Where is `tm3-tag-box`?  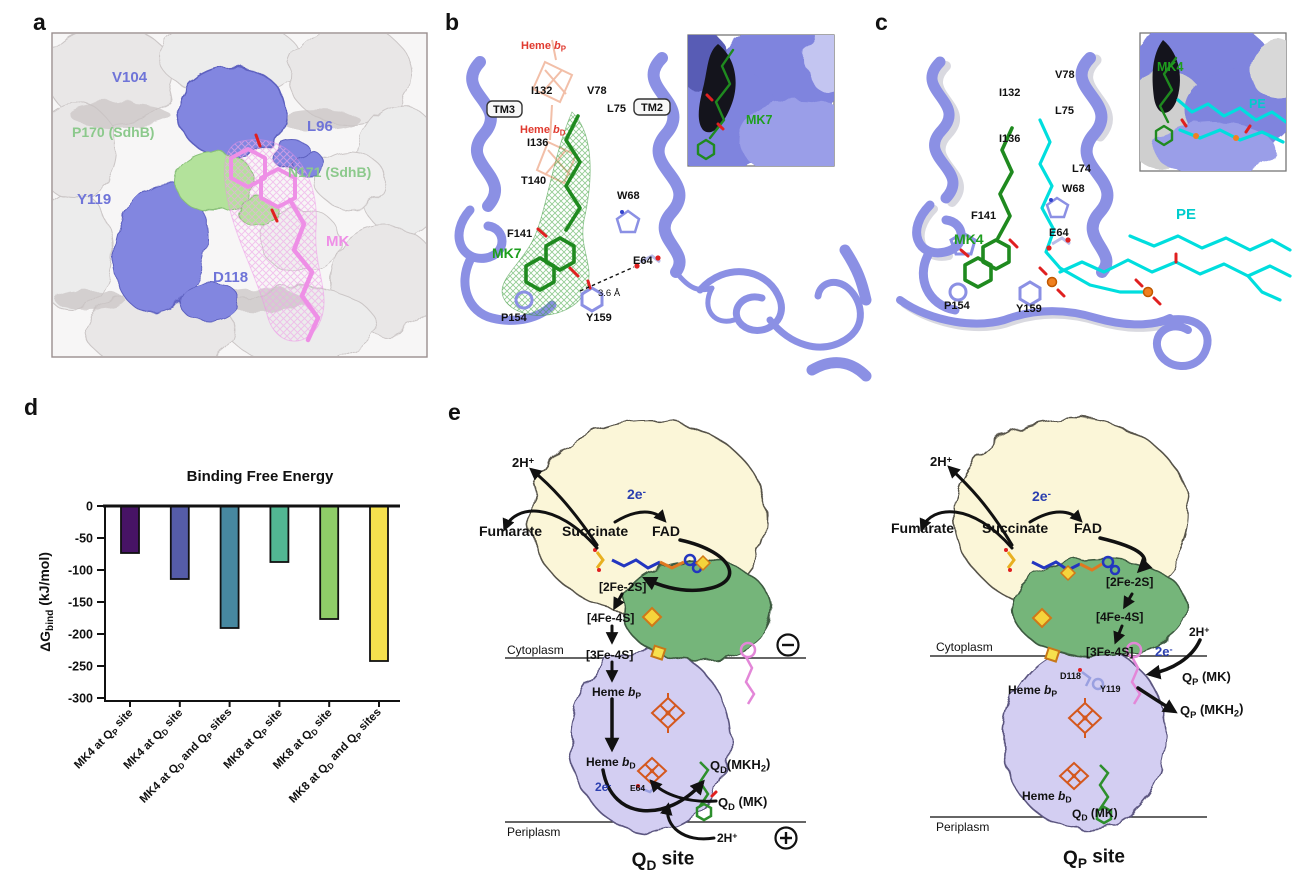 tm3-tag-box is located at coordinates (504, 109).